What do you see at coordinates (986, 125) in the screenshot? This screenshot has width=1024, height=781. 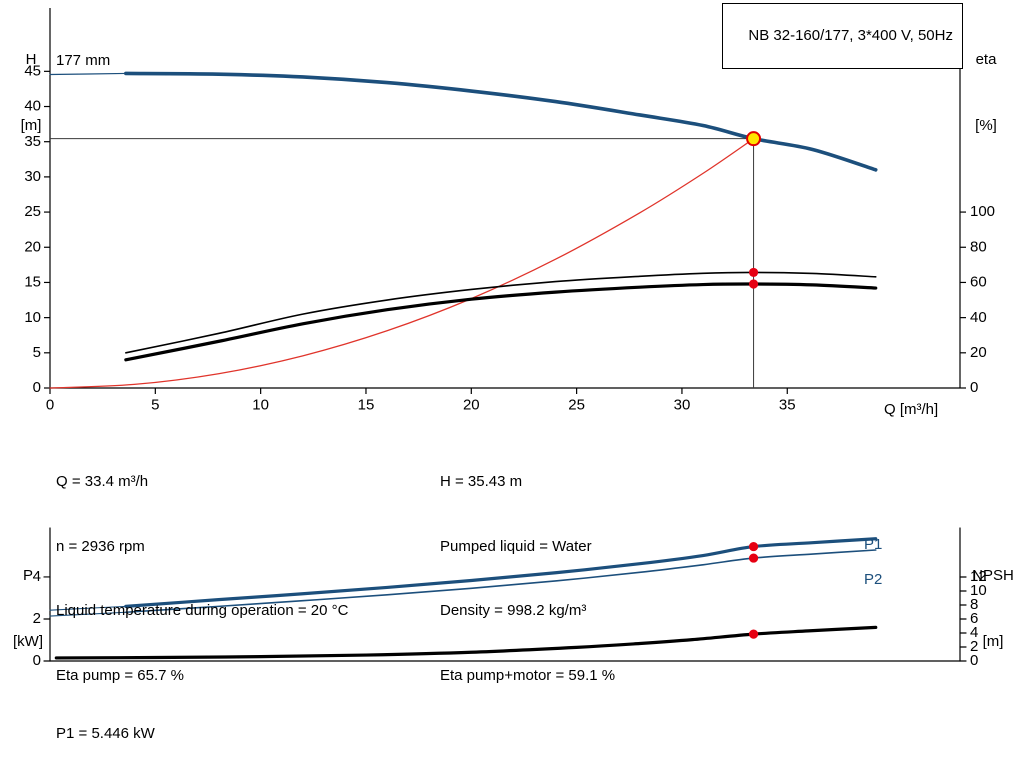 I see `eta-axis-unit: [%]` at bounding box center [986, 125].